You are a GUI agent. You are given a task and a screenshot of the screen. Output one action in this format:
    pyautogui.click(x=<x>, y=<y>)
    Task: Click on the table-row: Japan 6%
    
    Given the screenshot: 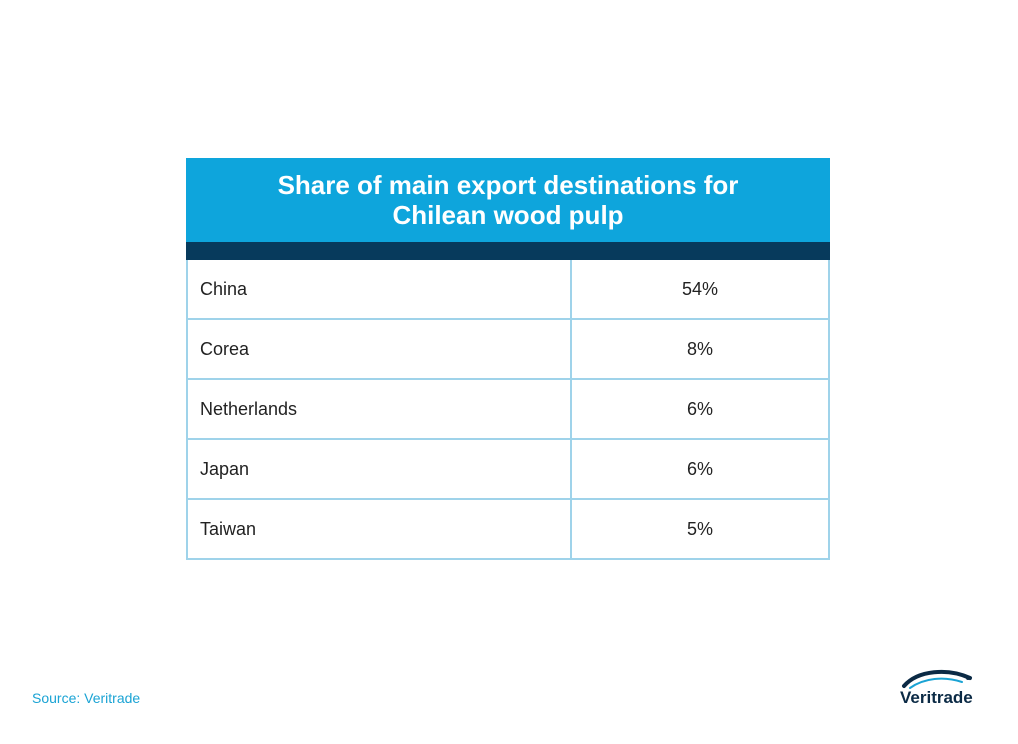 What is the action you would take?
    pyautogui.click(x=508, y=470)
    